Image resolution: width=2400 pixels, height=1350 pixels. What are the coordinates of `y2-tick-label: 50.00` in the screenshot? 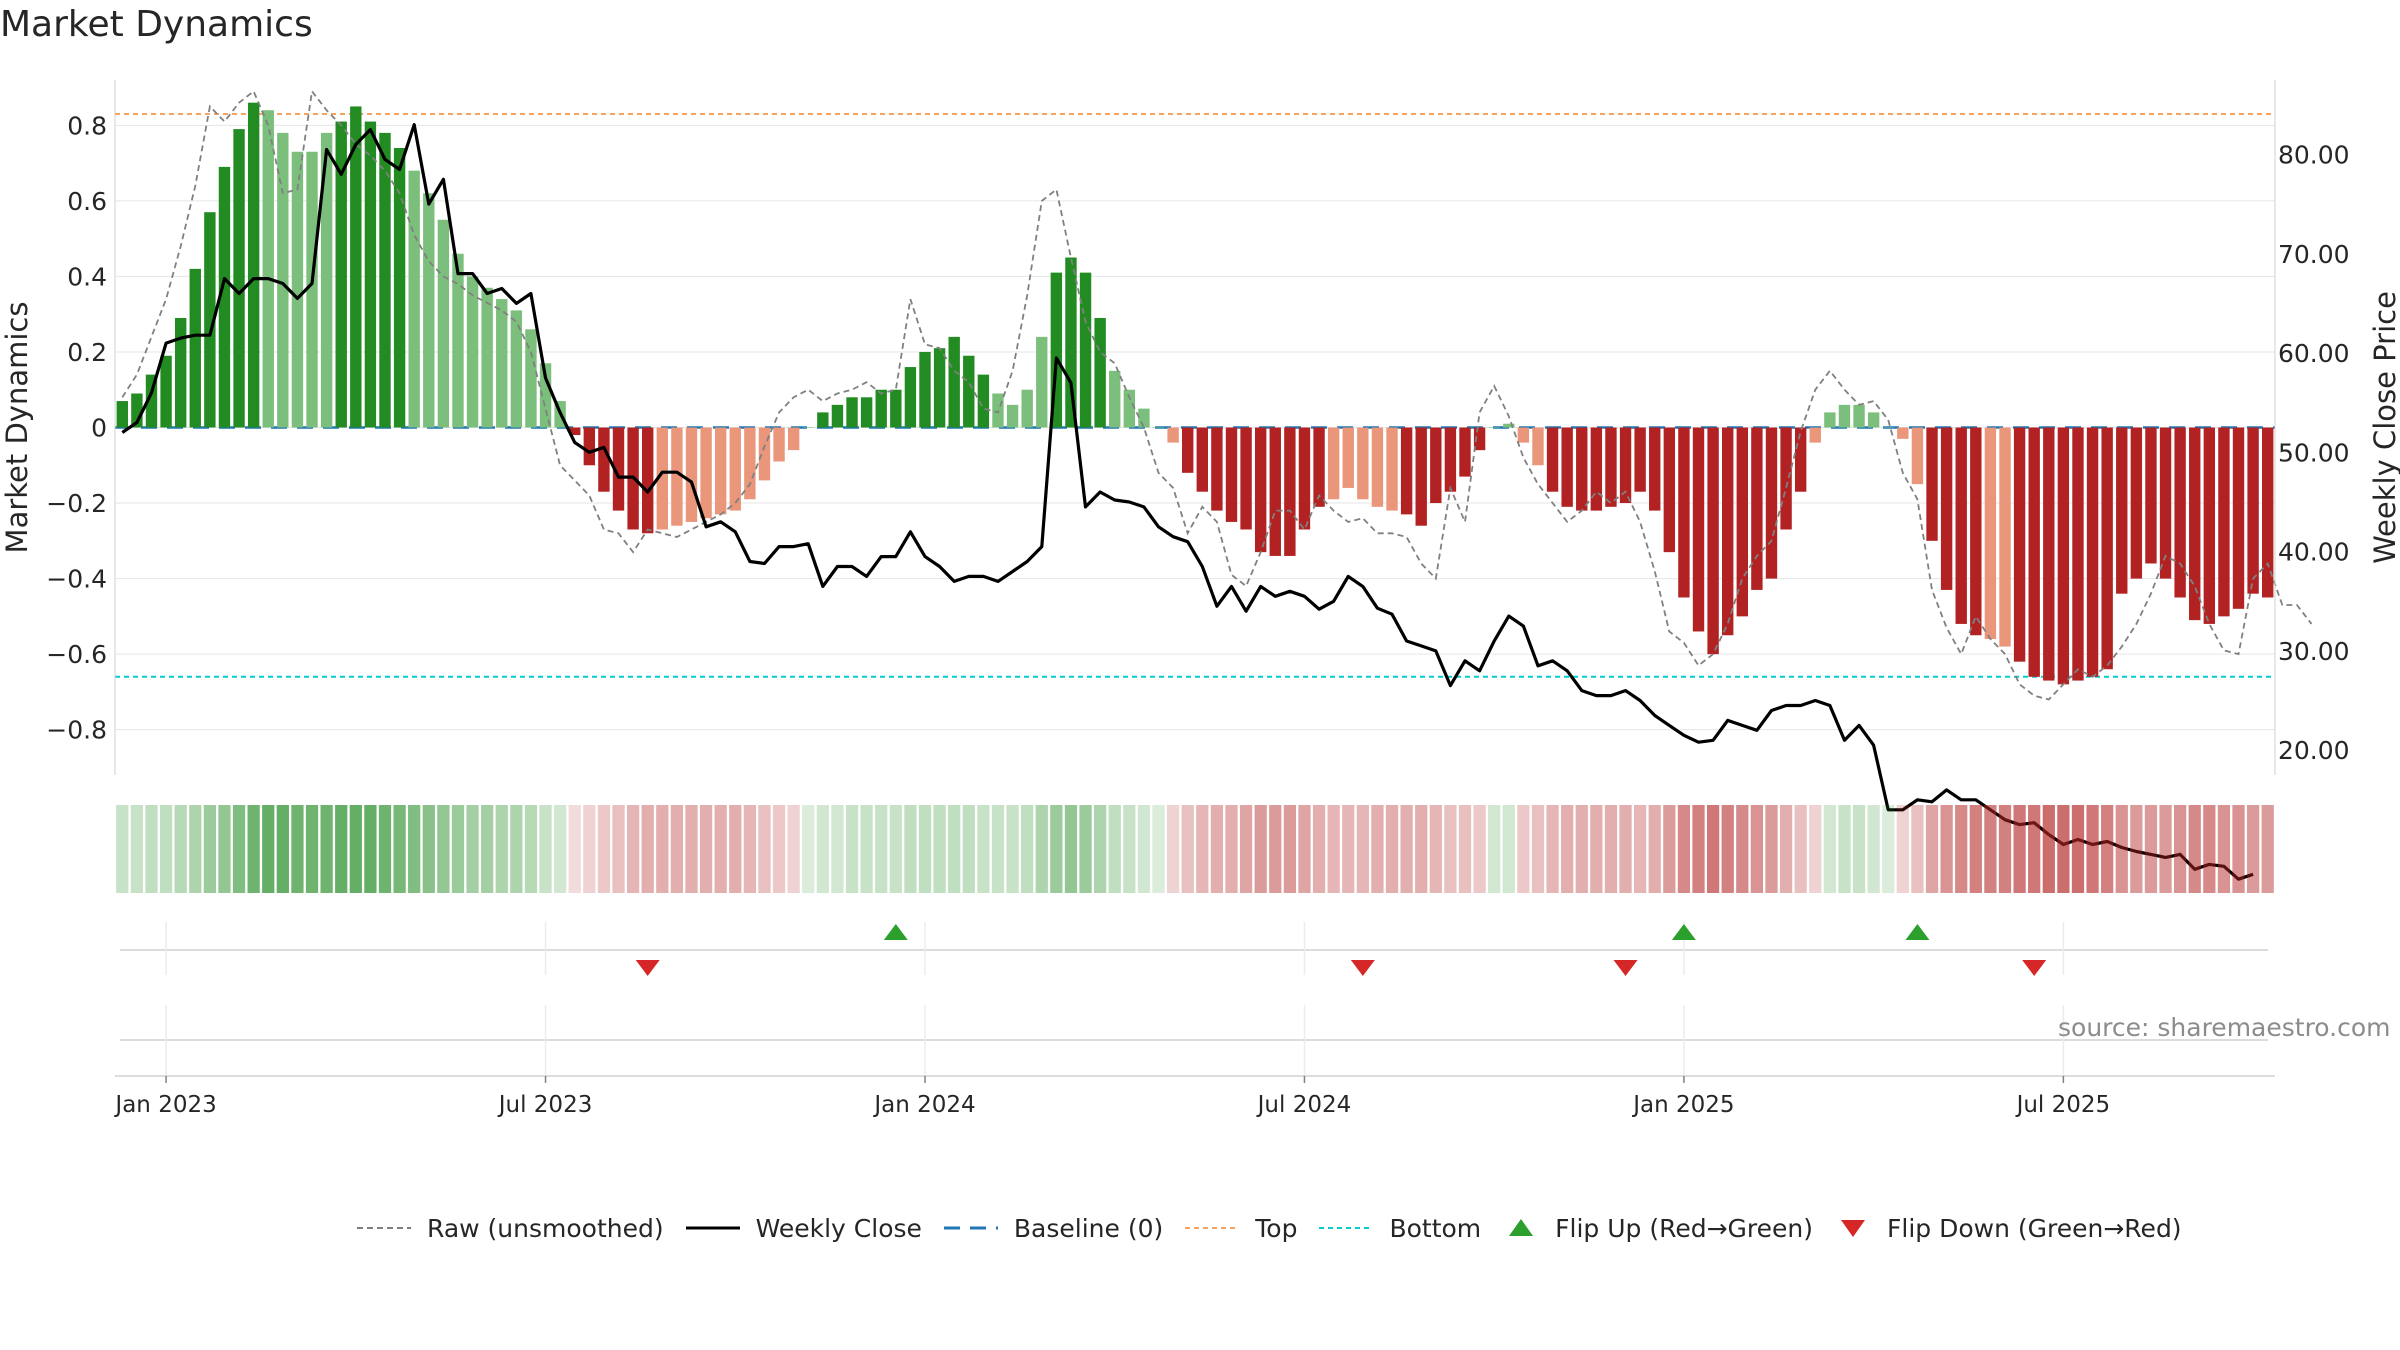 It's located at (2314, 452).